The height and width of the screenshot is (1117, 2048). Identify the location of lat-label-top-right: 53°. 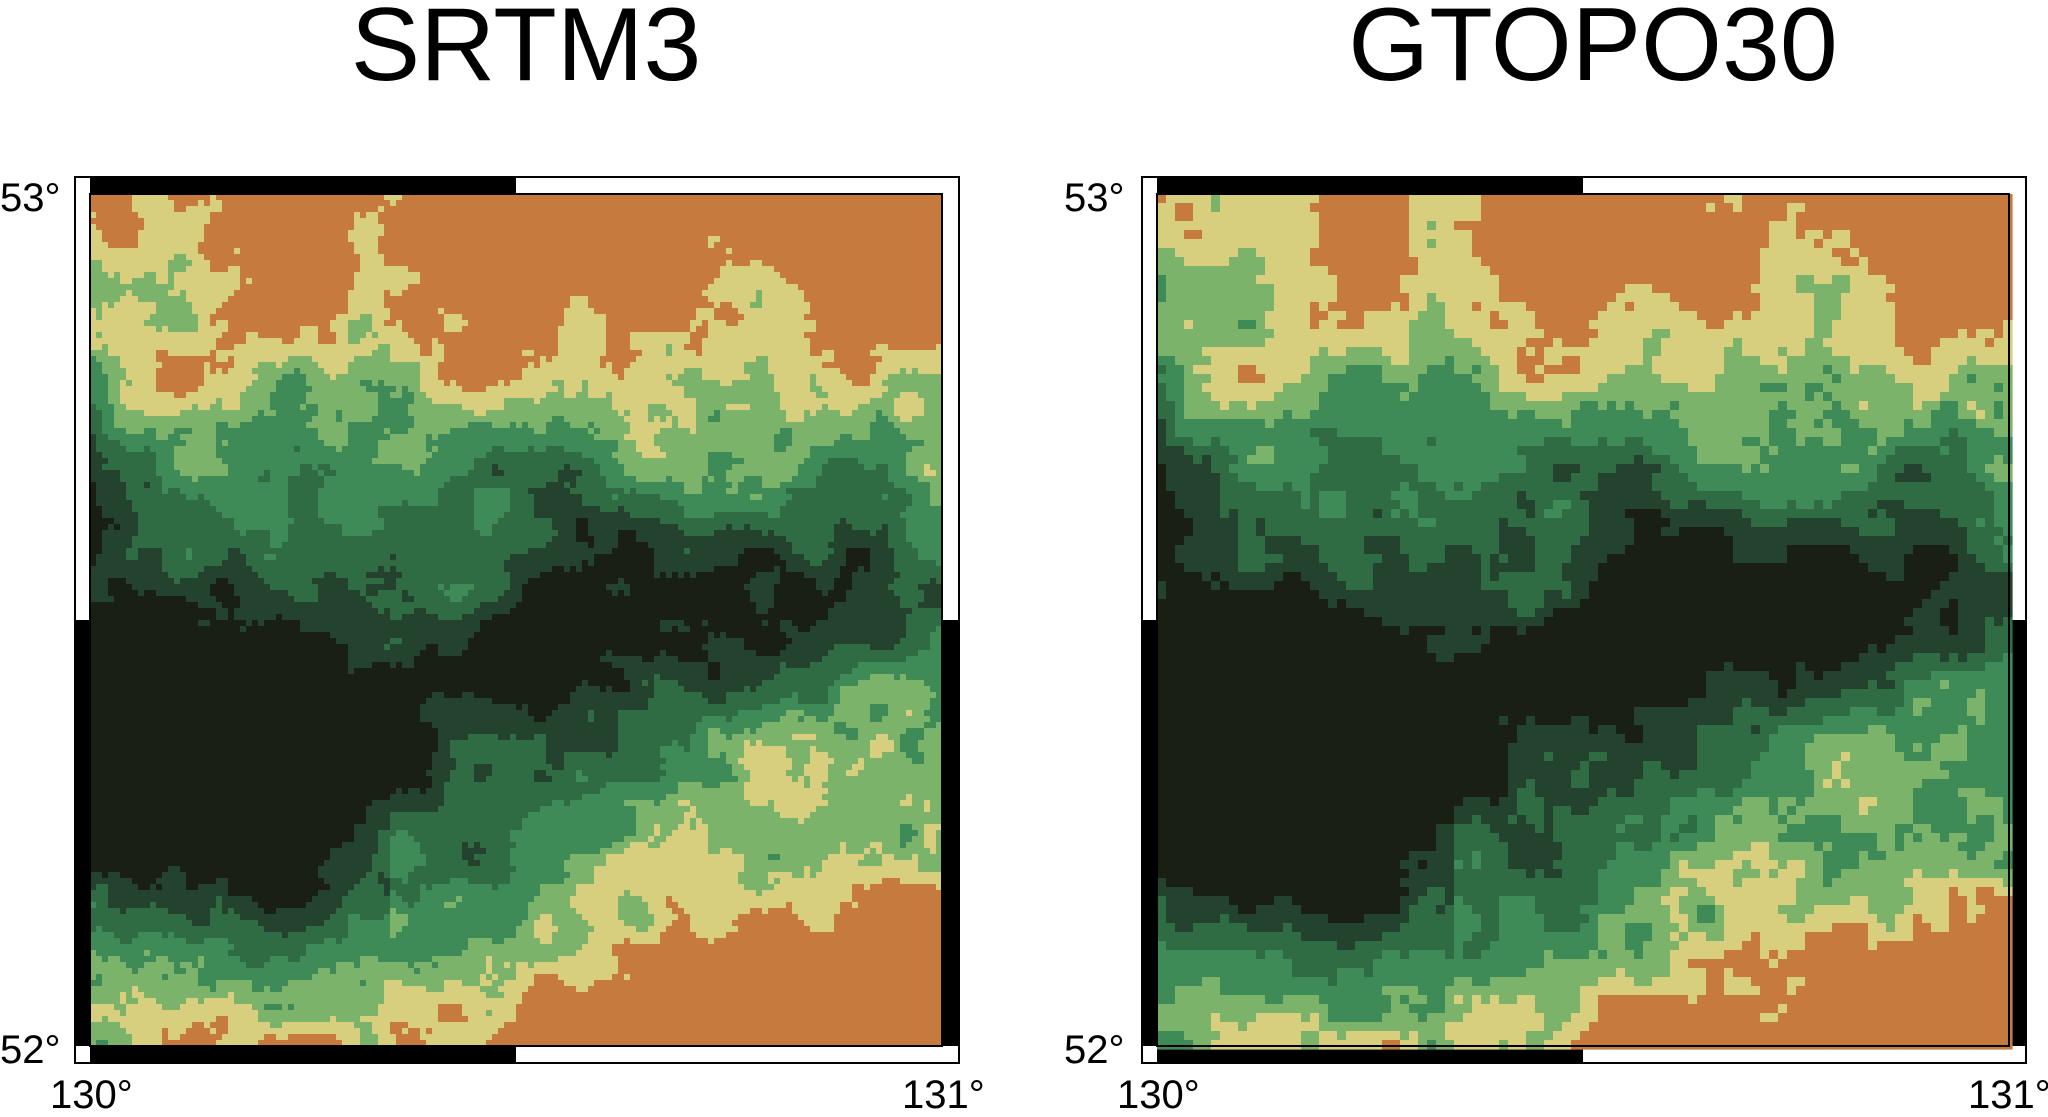
(1094, 198).